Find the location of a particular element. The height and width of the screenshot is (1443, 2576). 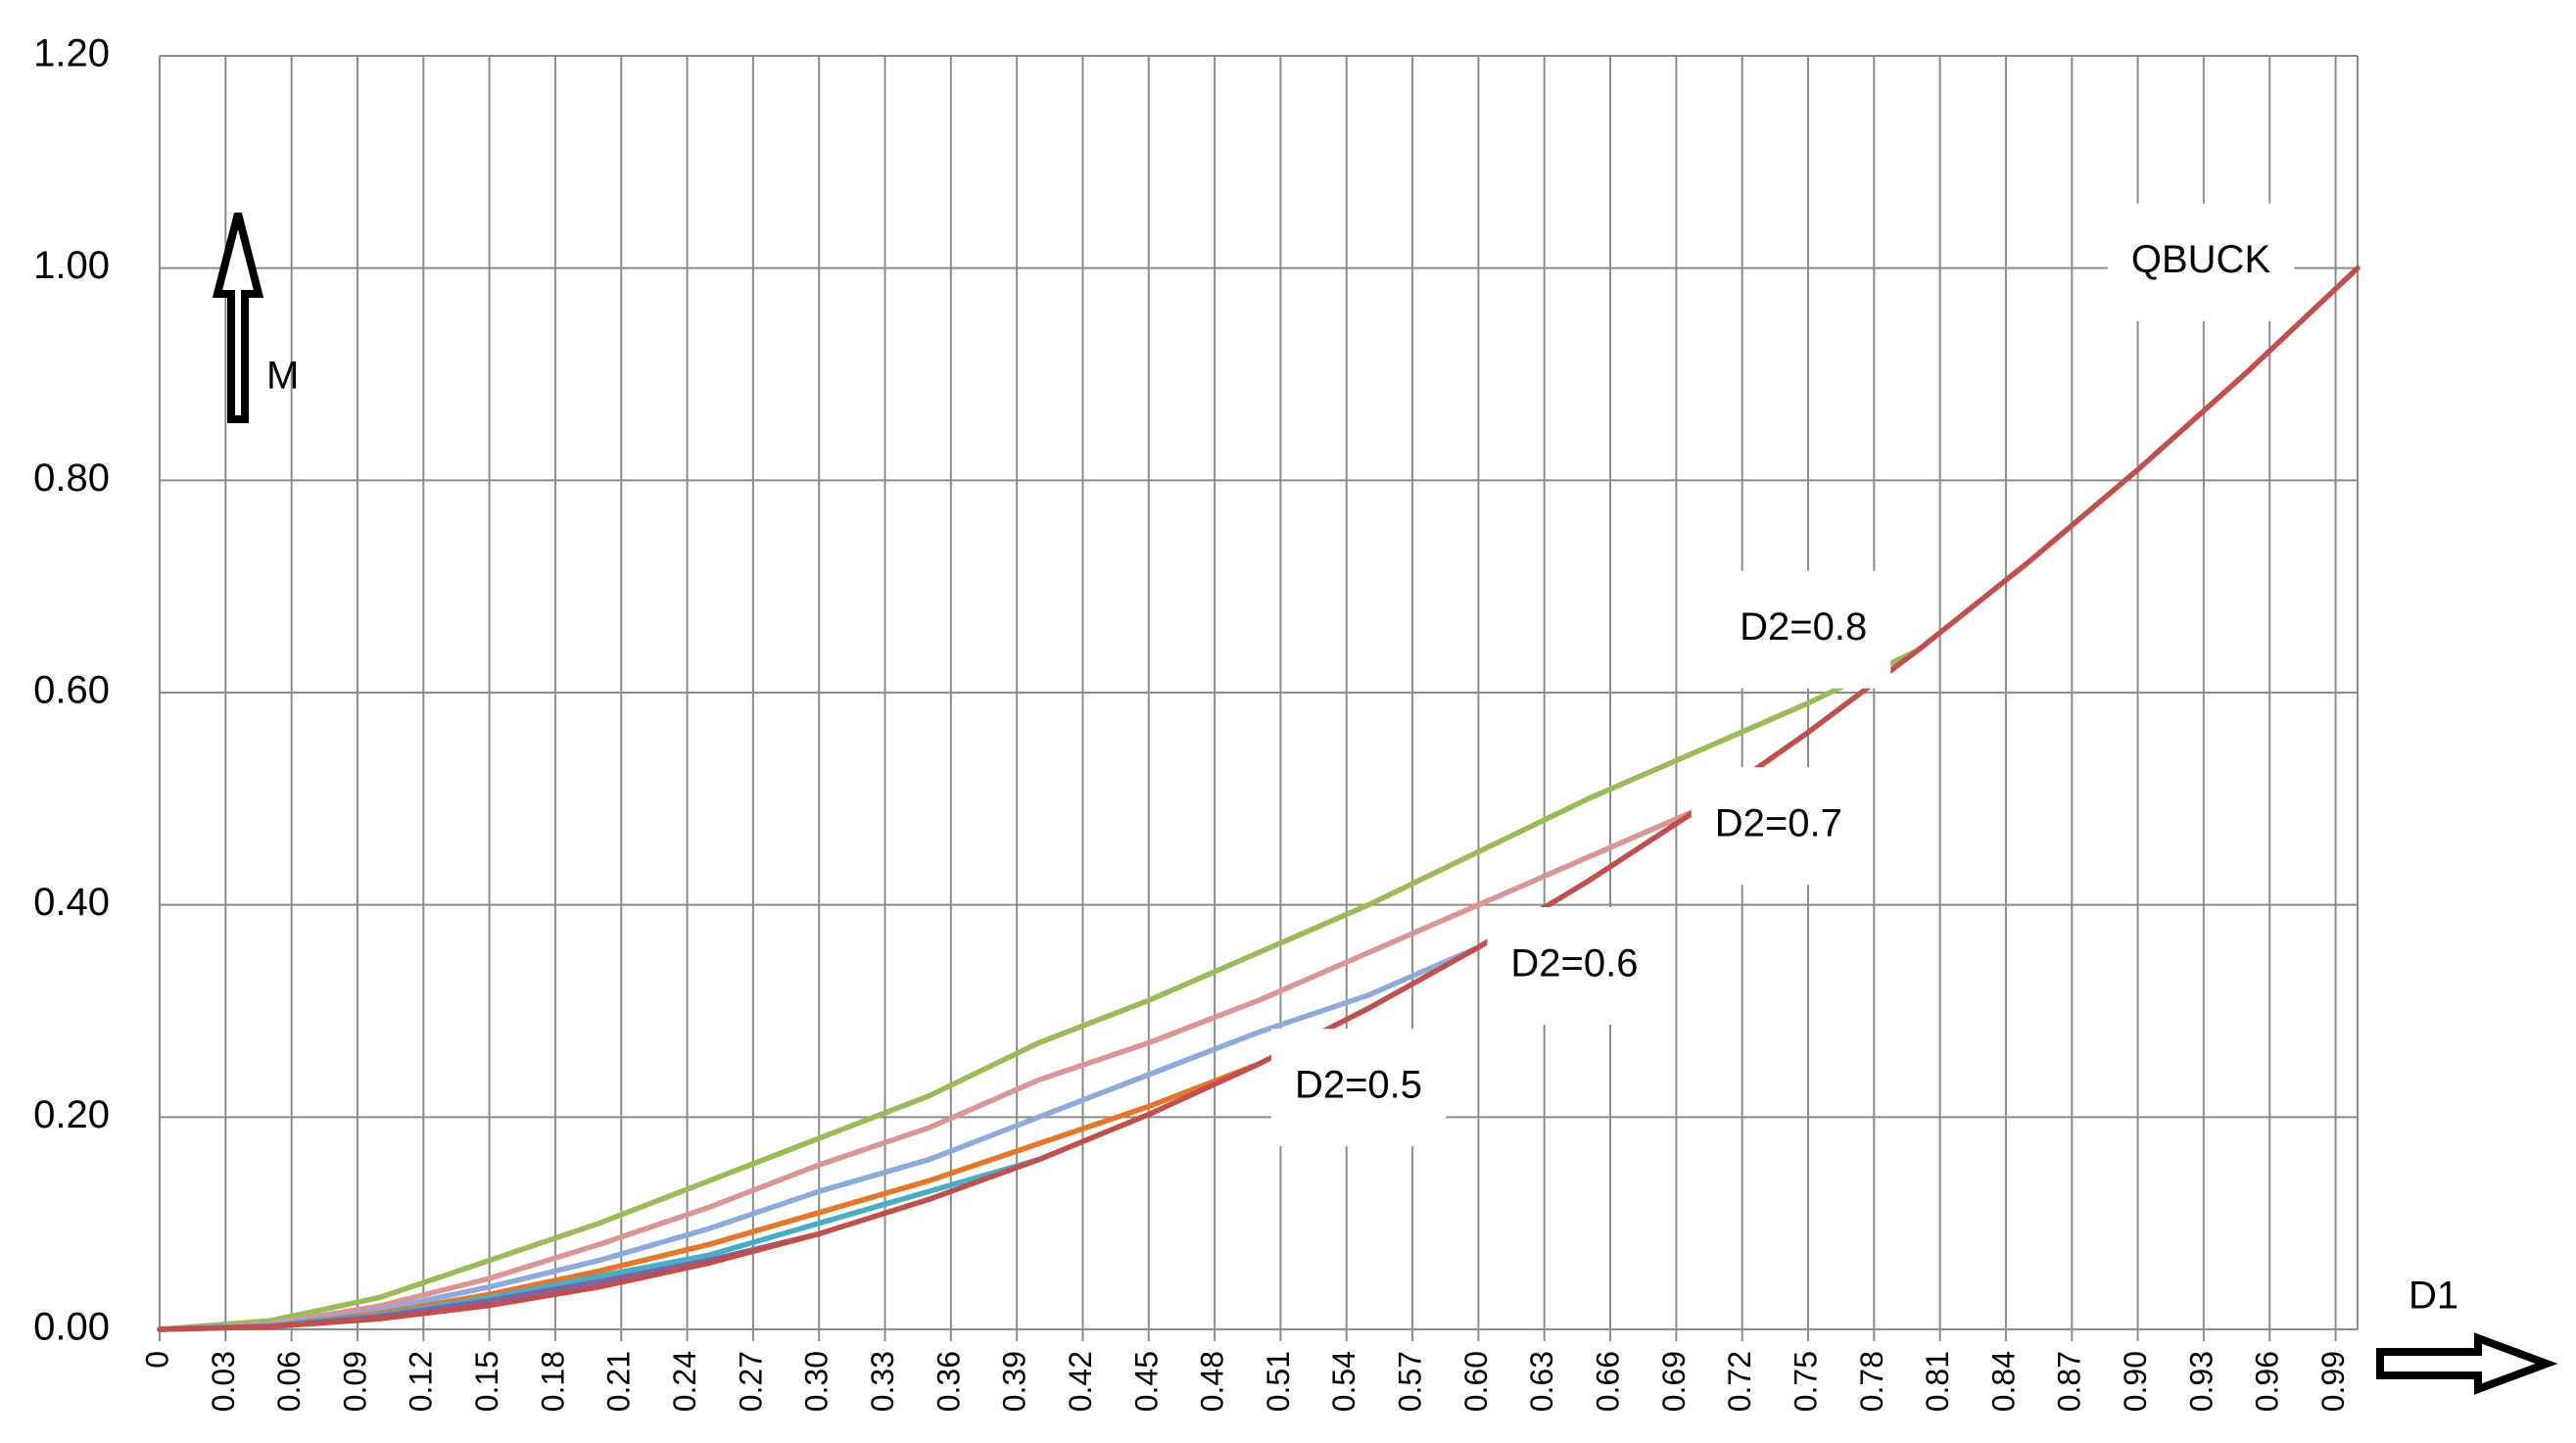

x-tick-label: 0.66 is located at coordinates (1608, 1381).